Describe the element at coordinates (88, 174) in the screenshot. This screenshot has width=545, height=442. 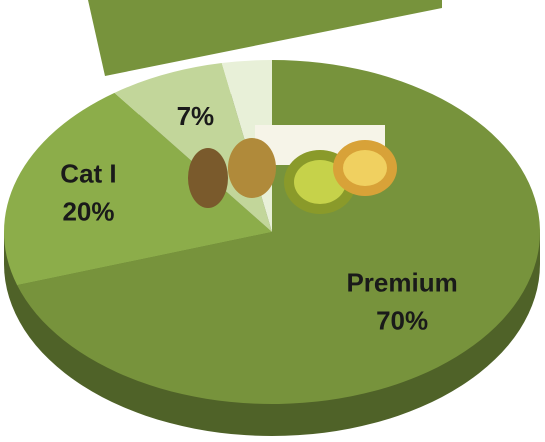
I see `slice-label: Cat I` at that location.